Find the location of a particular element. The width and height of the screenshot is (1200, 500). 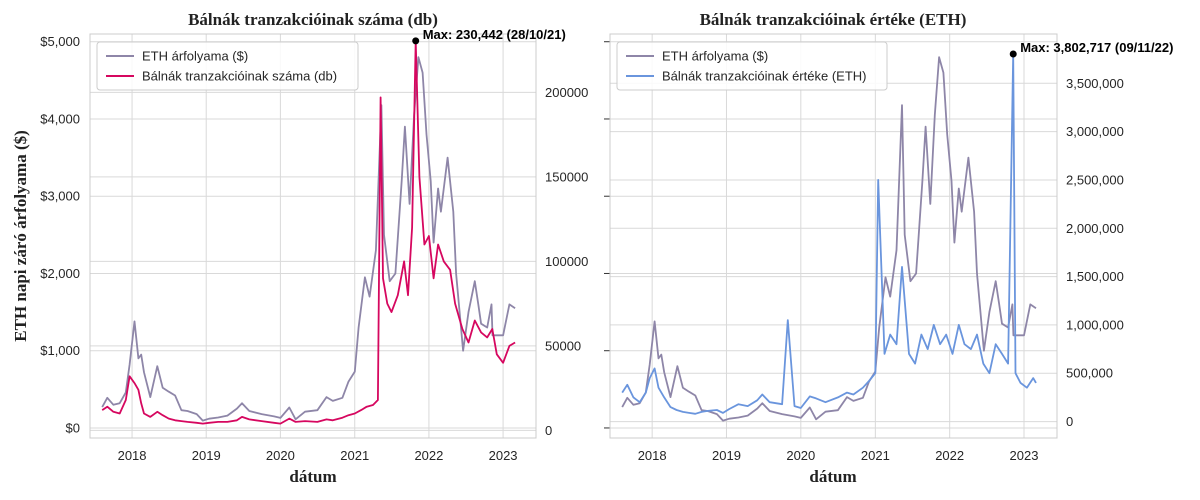

right-tick-label: 200000 is located at coordinates (566, 92).